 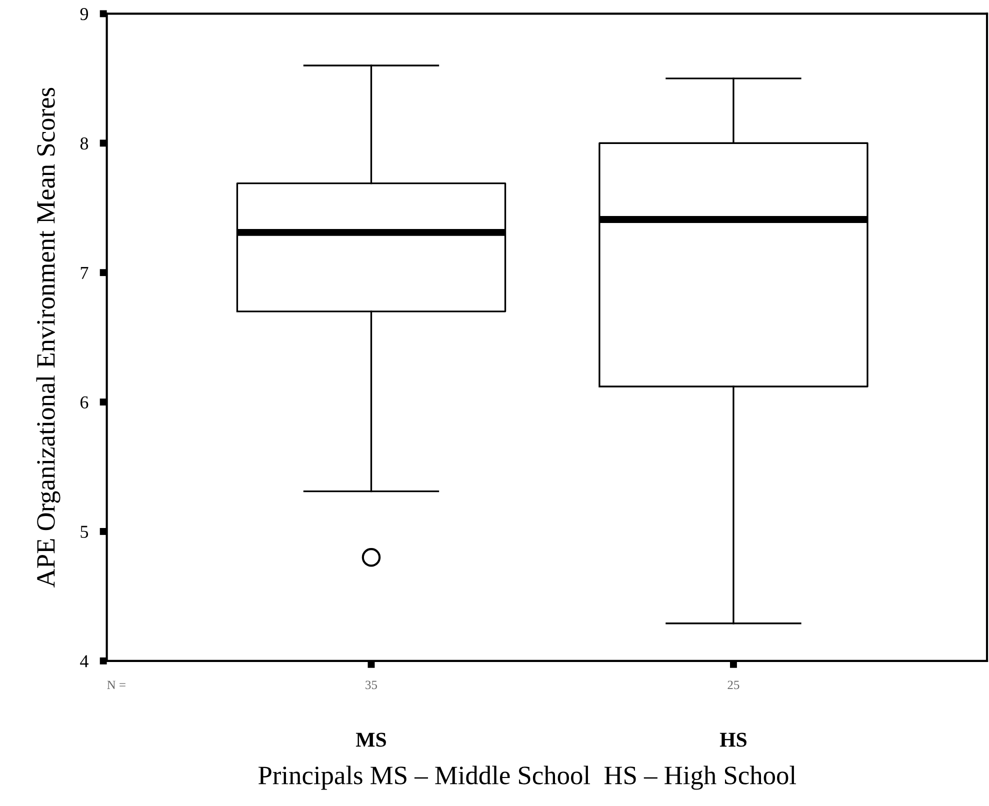 I want to click on y-tick-label: 8, so click(x=84, y=143).